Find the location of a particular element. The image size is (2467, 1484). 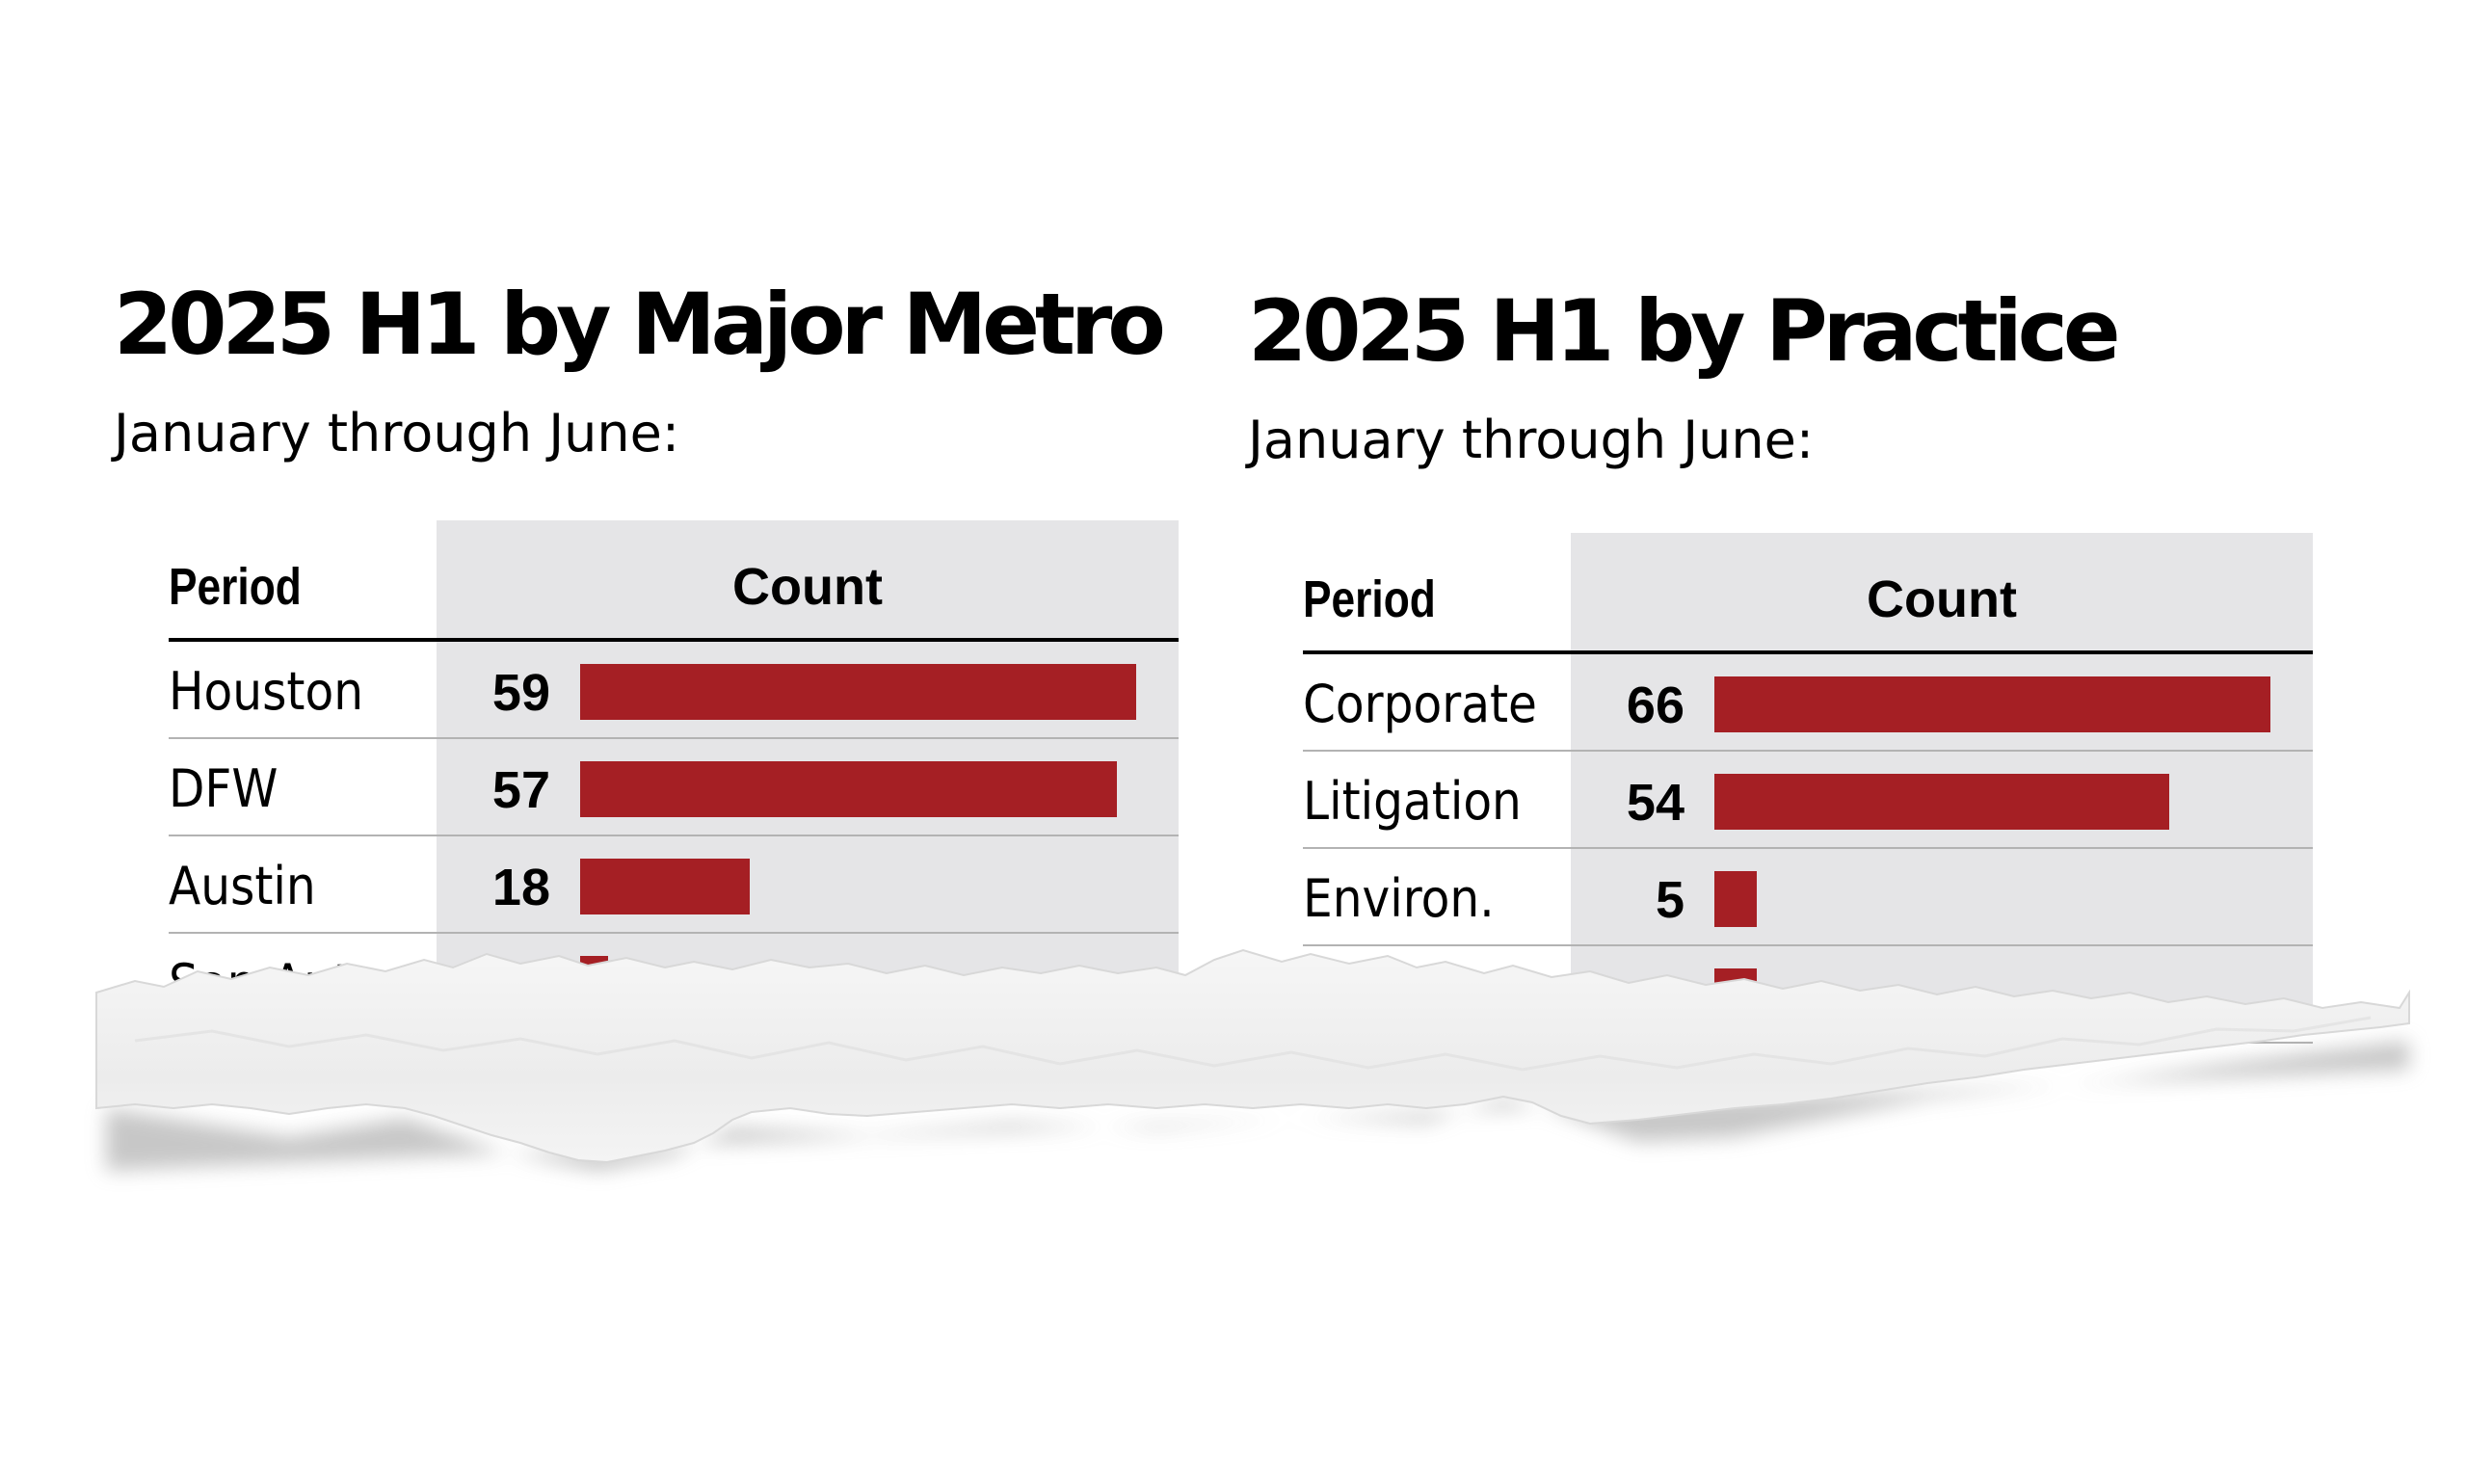

row-category-label: Houston is located at coordinates (266, 691).